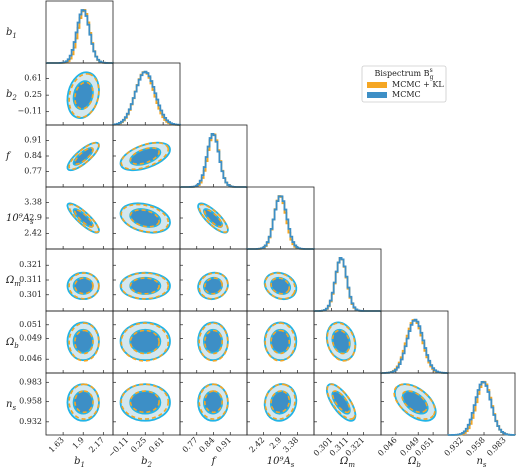 This screenshot has width=520, height=471. Describe the element at coordinates (33, 140) in the screenshot. I see `y-tick-label: 0.91` at that location.